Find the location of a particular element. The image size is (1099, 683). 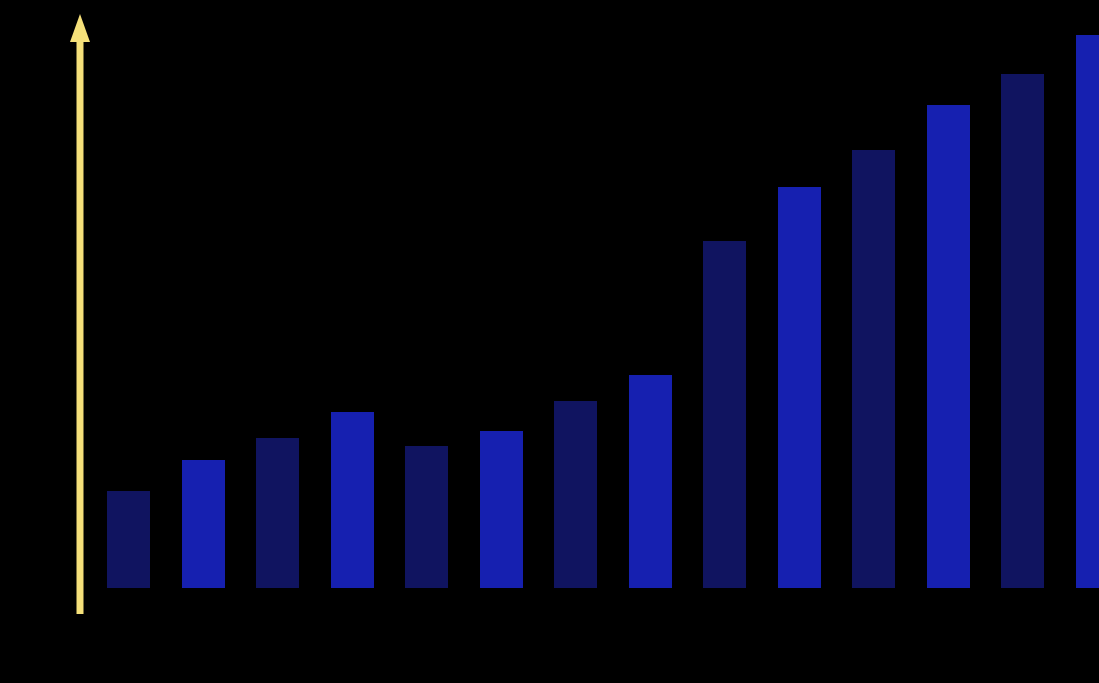

y-axis-arrow-icon is located at coordinates (80, 314).